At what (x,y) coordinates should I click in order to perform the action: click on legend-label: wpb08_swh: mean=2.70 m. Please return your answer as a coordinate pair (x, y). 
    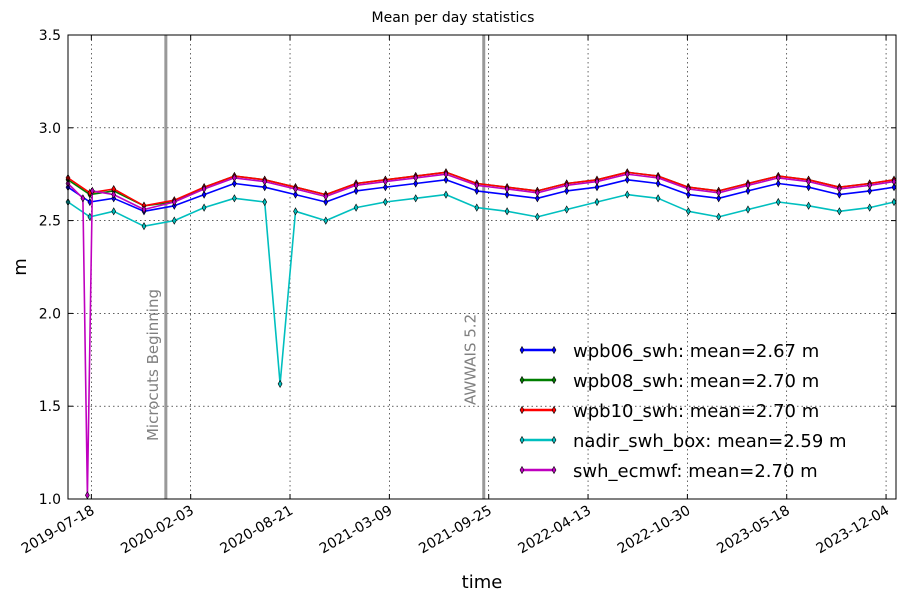
    Looking at the image, I should click on (696, 381).